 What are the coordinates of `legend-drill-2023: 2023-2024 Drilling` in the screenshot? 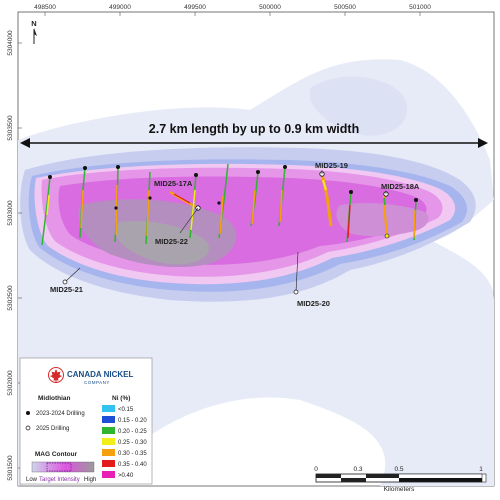 It's located at (60, 414).